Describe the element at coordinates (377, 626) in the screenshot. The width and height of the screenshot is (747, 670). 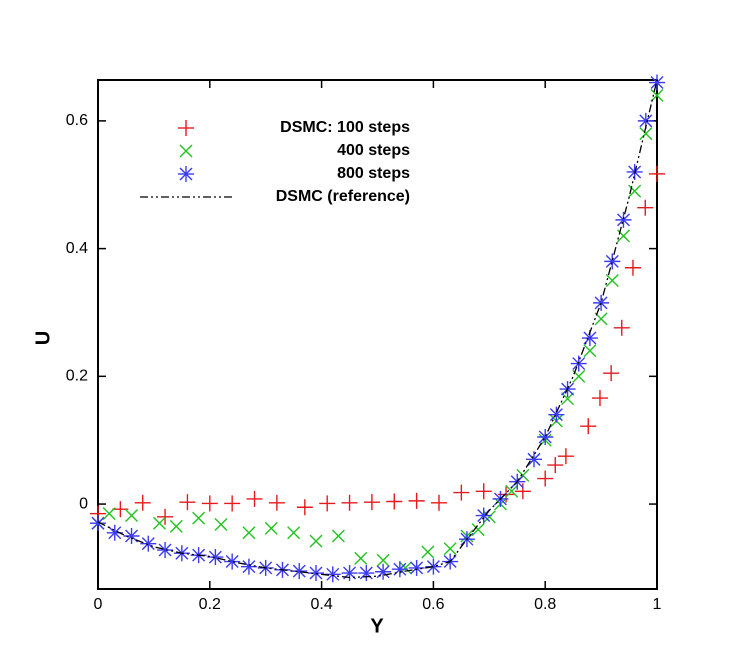
I see `x-axis-label: Y` at that location.